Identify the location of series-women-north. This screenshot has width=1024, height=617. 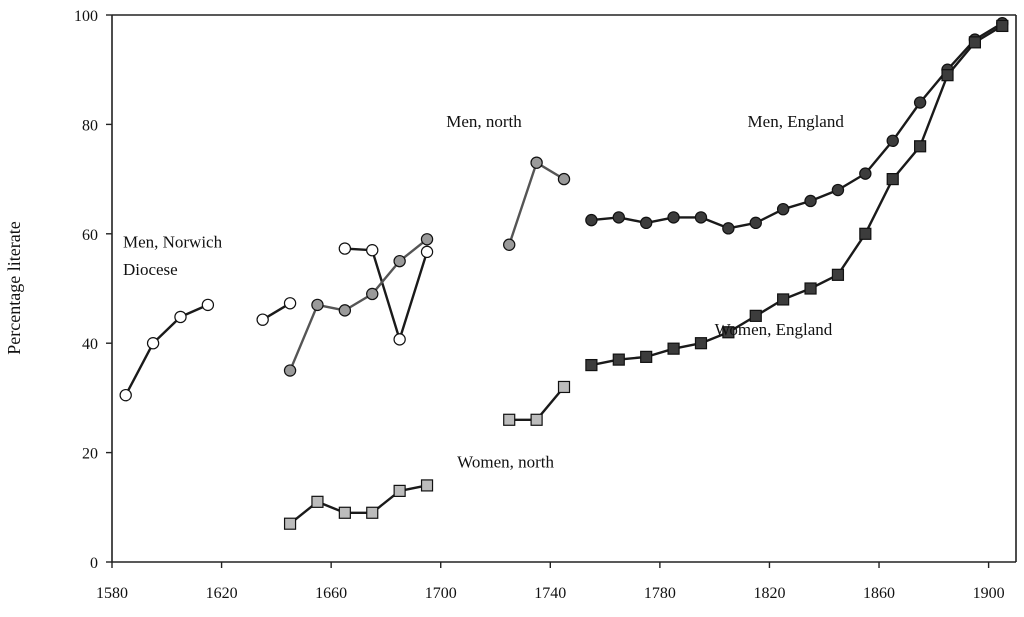
(427, 455).